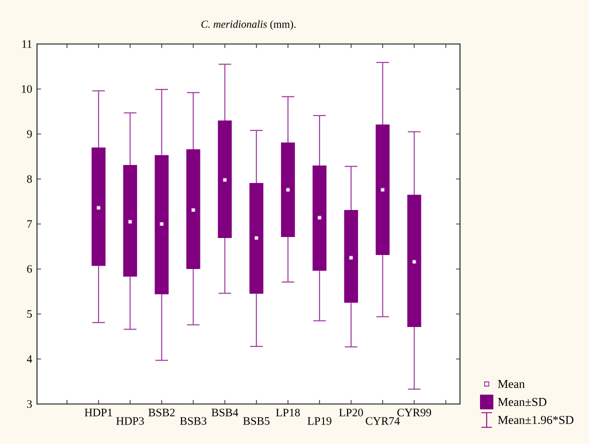 This screenshot has width=589, height=444. Describe the element at coordinates (256, 421) in the screenshot. I see `x-tick-label: BSB5` at that location.